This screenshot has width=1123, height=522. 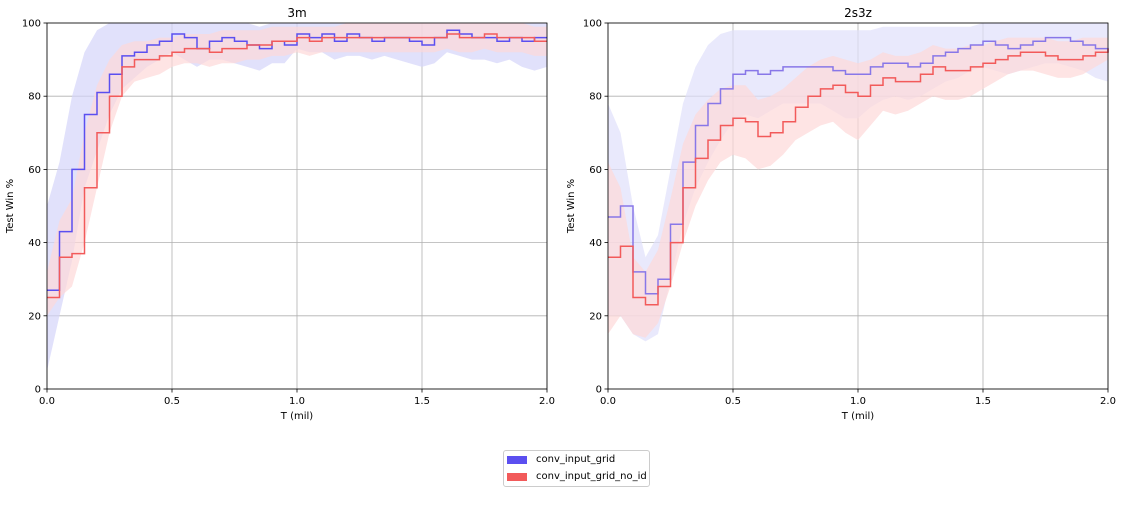 What do you see at coordinates (172, 401) in the screenshot?
I see `chart-0-xtick-label: 0.5` at bounding box center [172, 401].